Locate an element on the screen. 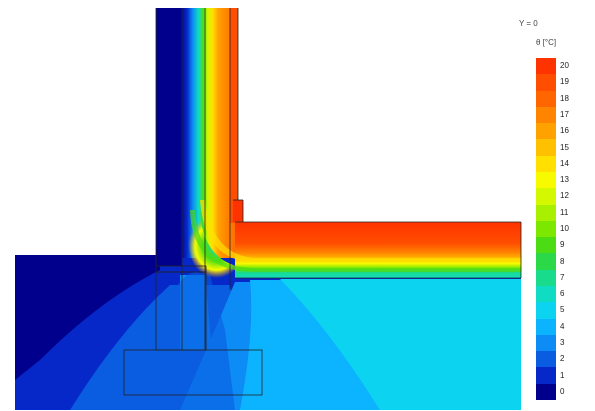 The width and height of the screenshot is (595, 411). skirting is located at coordinates (238, 211).